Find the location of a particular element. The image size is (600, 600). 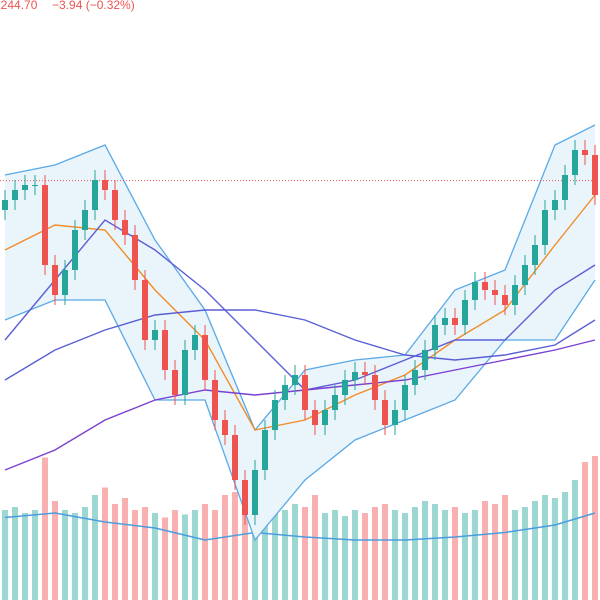

change-label: −3.94 (−0.32%) is located at coordinates (93, 6).